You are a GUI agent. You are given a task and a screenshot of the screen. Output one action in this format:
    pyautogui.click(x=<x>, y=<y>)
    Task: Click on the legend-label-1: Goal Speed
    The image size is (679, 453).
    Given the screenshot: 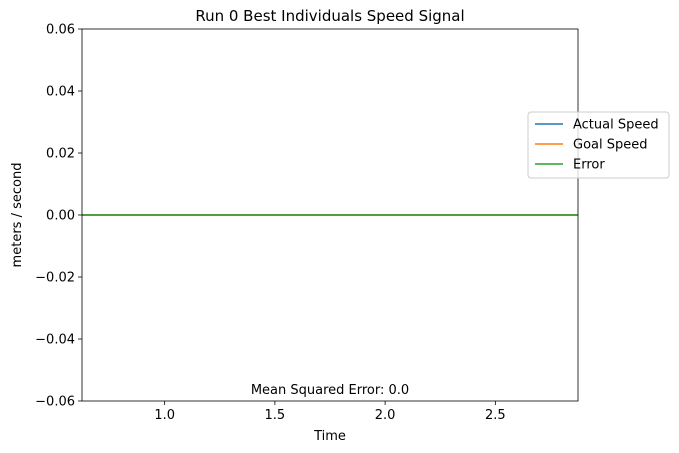 What is the action you would take?
    pyautogui.click(x=610, y=145)
    